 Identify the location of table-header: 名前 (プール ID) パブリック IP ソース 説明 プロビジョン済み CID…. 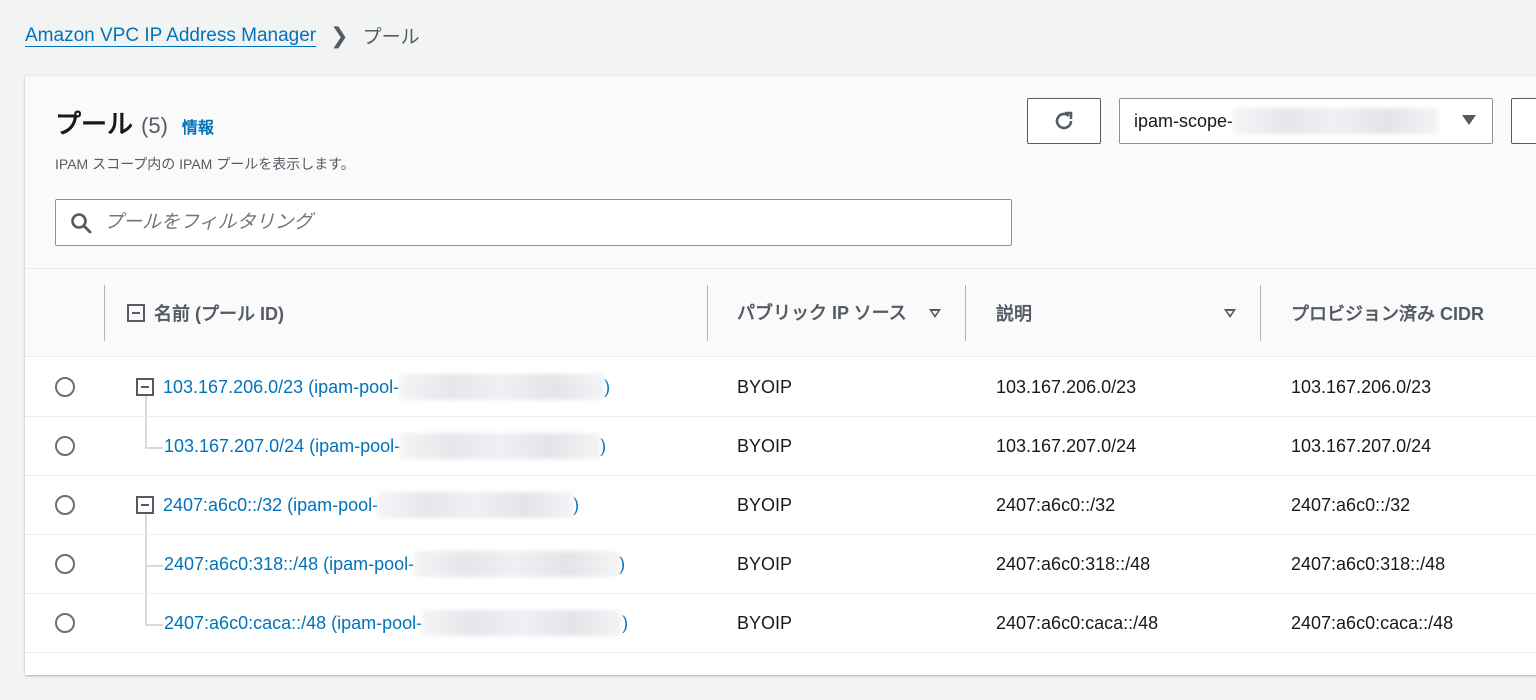
(780, 313).